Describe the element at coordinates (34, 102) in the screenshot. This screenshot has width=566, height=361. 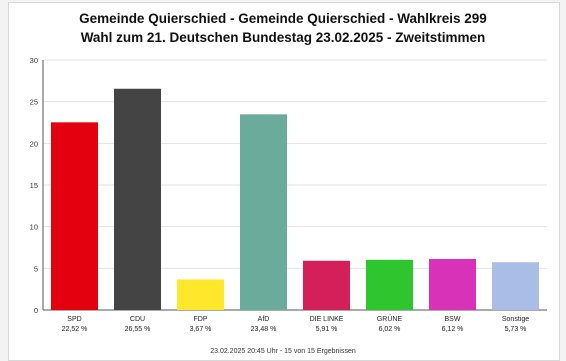
I see `y-tick-label: 25` at that location.